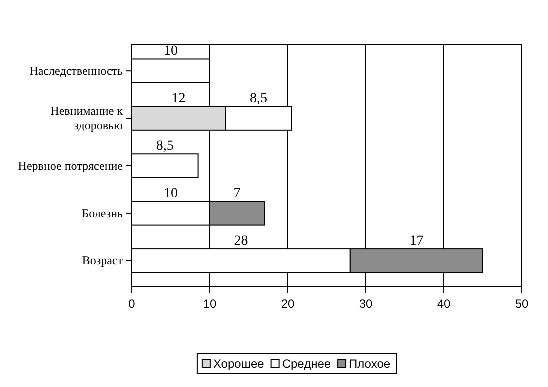  What do you see at coordinates (179, 99) in the screenshot?
I see `data-label: 12` at bounding box center [179, 99].